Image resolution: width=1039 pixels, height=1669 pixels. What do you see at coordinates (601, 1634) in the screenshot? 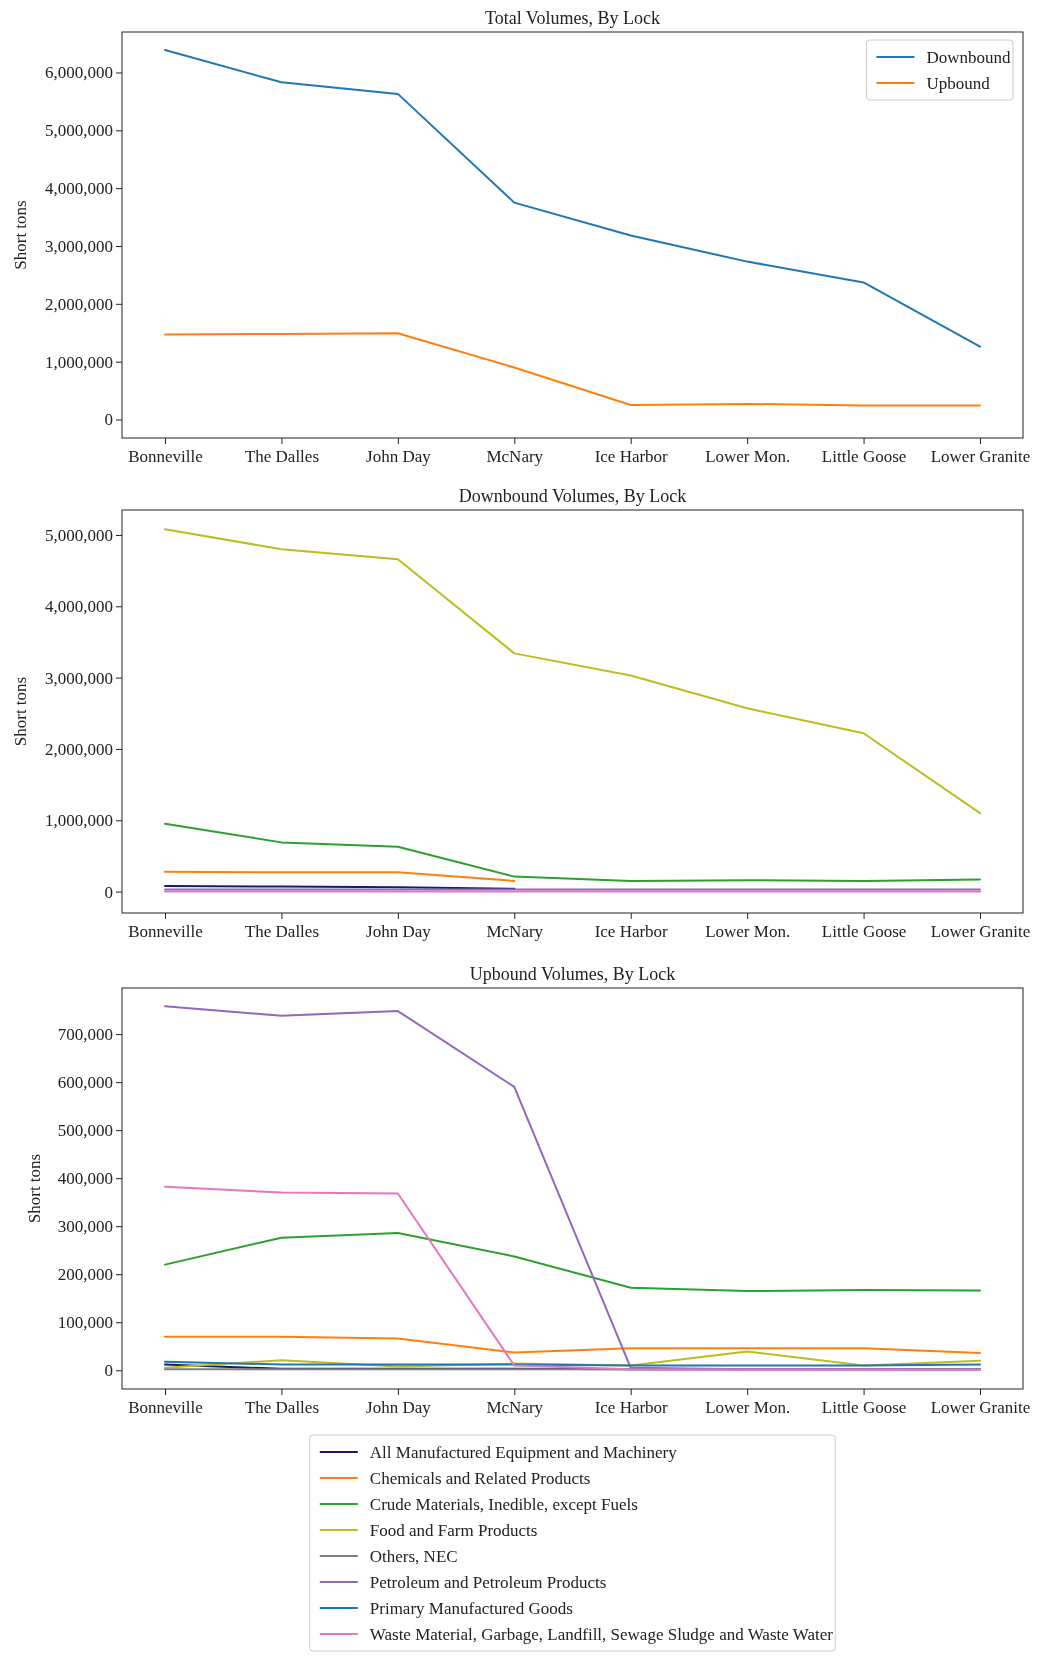
I see `legend-label: Waste Material, Garbage, Landfill, Sewage Sludge and Waste Water` at bounding box center [601, 1634].